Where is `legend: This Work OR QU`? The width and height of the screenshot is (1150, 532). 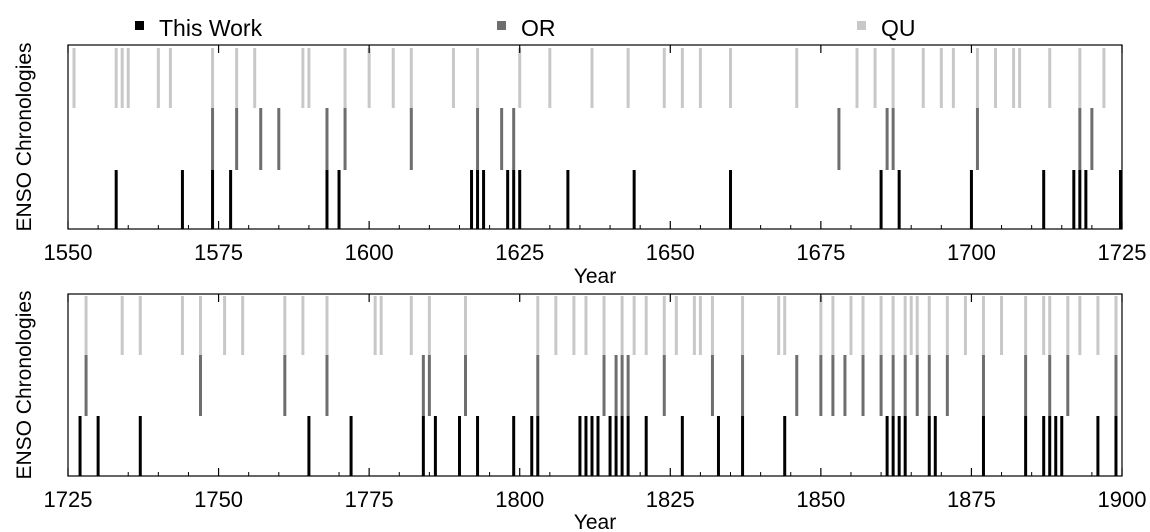 legend: This Work OR QU is located at coordinates (525, 28).